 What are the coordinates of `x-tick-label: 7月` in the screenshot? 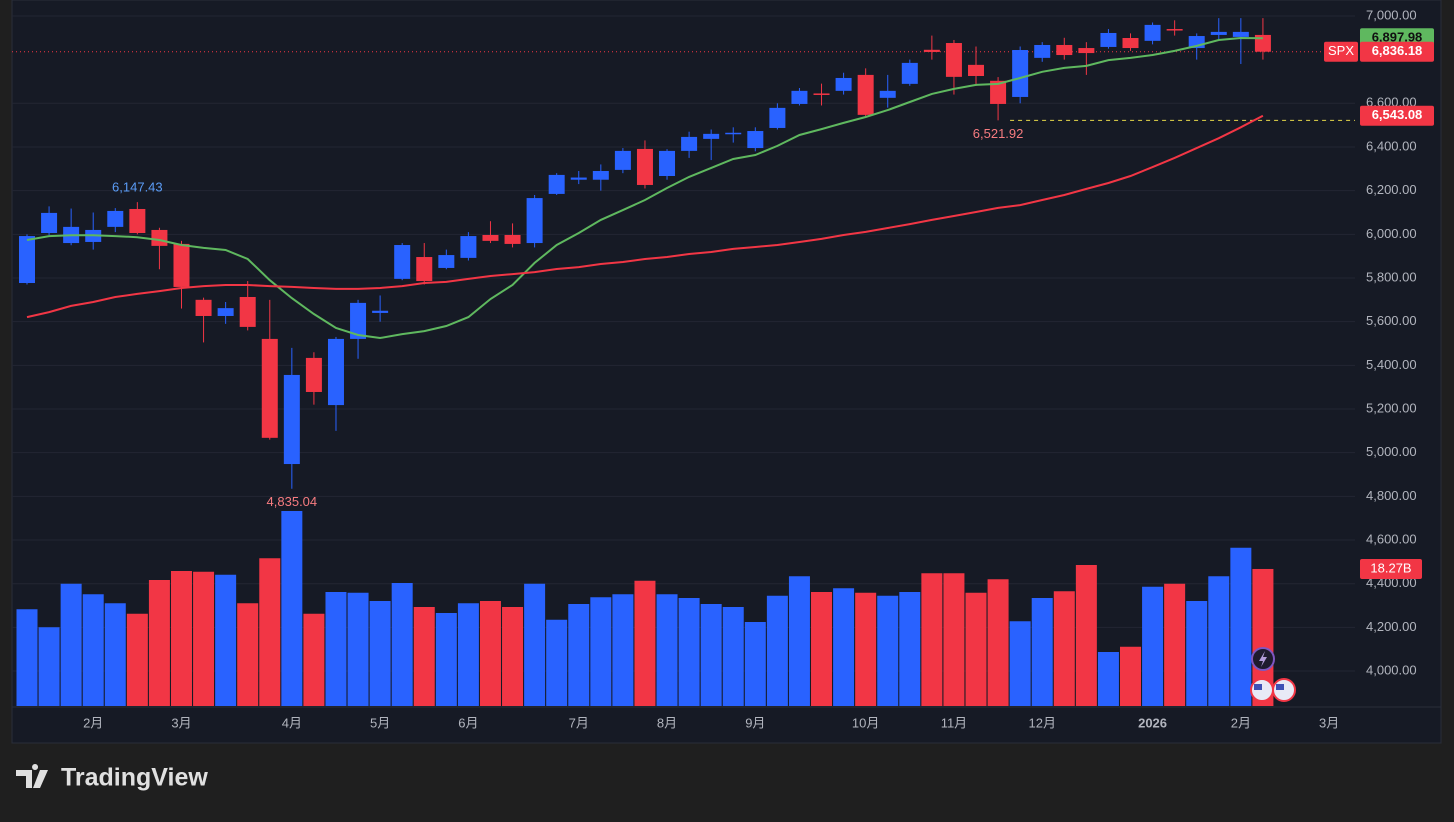 It's located at (579, 722).